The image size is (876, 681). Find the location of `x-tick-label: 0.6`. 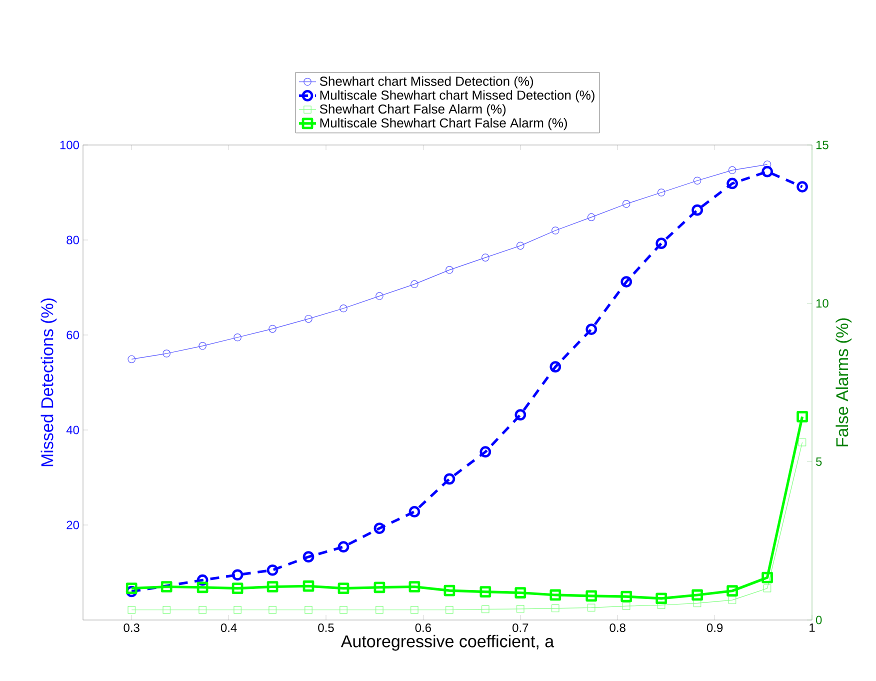

x-tick-label: 0.6 is located at coordinates (423, 628).